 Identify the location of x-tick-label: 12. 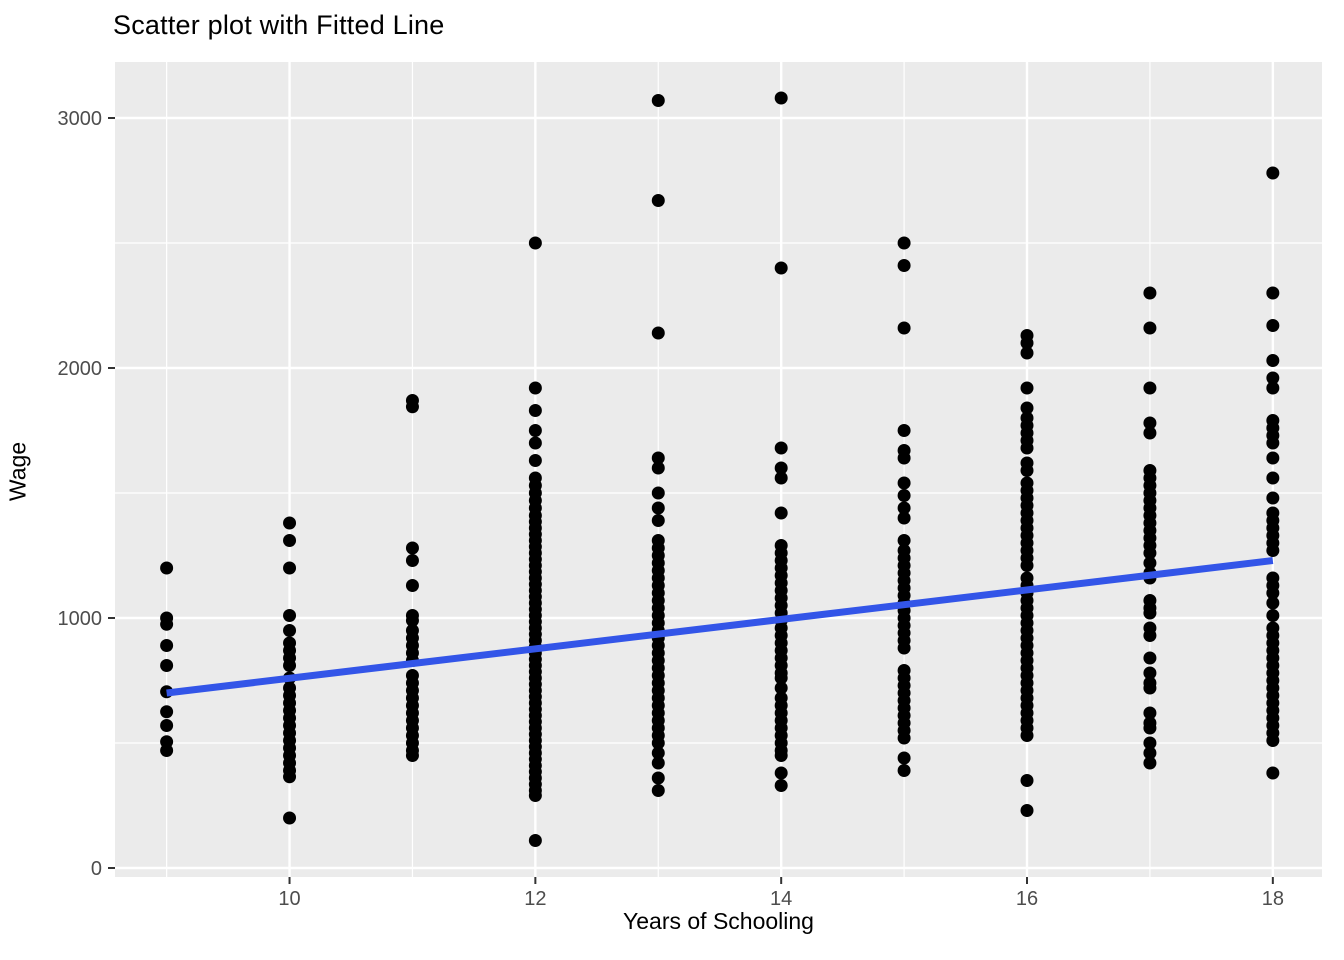
(535, 899).